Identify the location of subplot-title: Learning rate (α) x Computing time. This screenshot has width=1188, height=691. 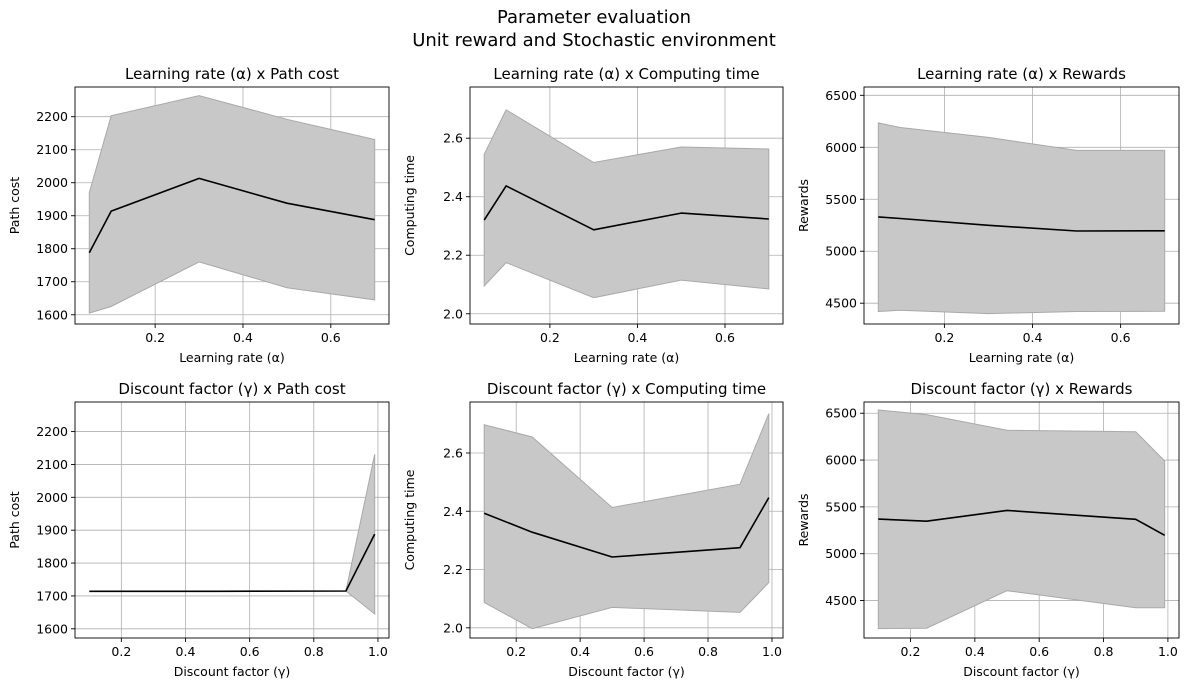
(626, 74).